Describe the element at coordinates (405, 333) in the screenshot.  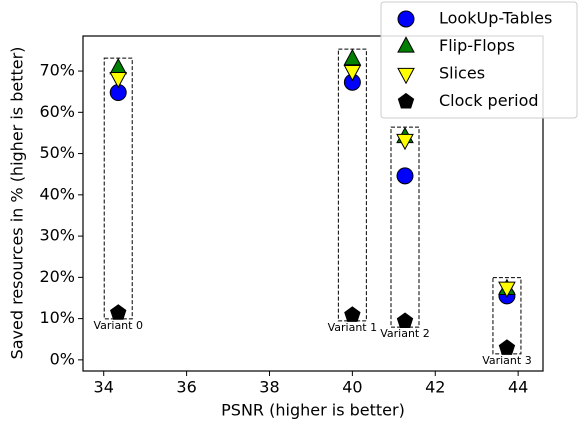
I see `annotation: Variant 2` at that location.